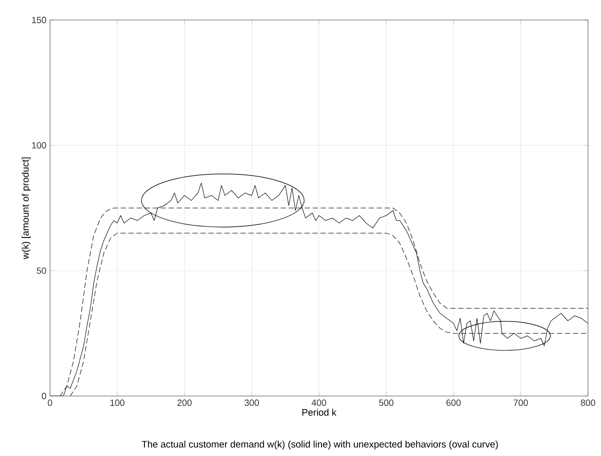 The width and height of the screenshot is (601, 456). Describe the element at coordinates (319, 403) in the screenshot. I see `x-tick-label: 400` at that location.